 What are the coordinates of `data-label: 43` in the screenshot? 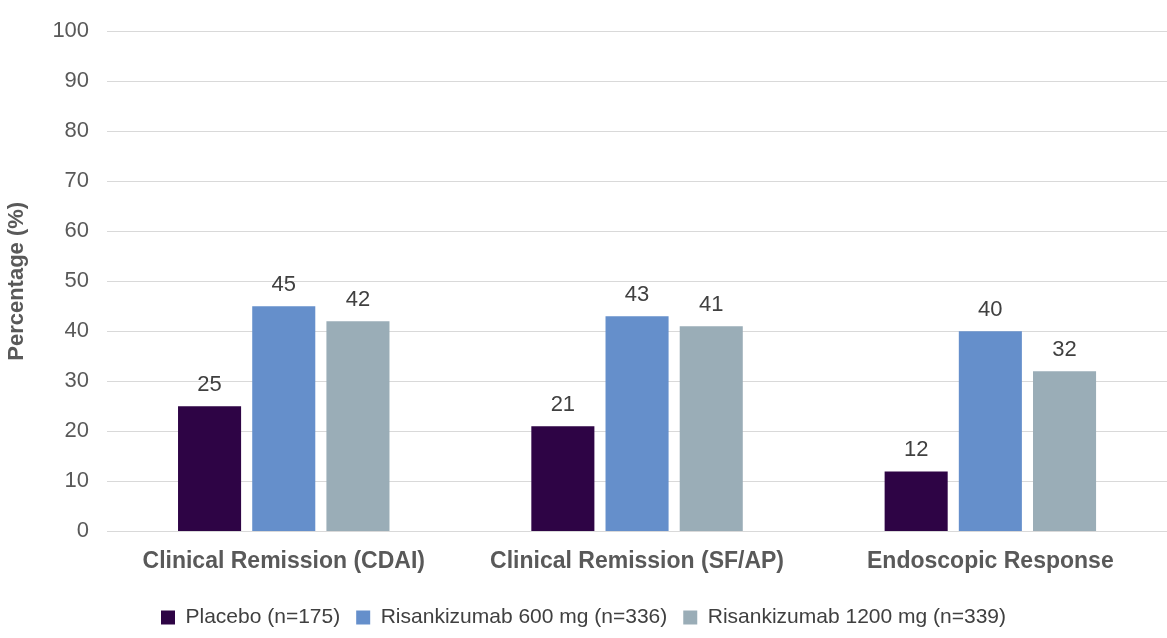 It's located at (637, 294).